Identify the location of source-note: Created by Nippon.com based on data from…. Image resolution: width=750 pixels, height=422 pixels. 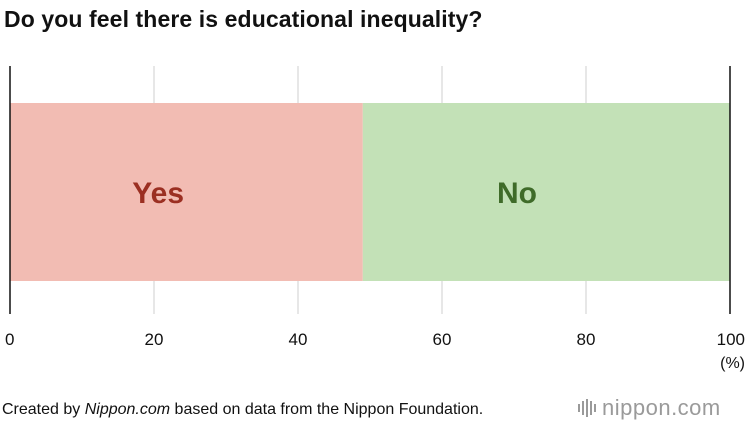
(242, 410).